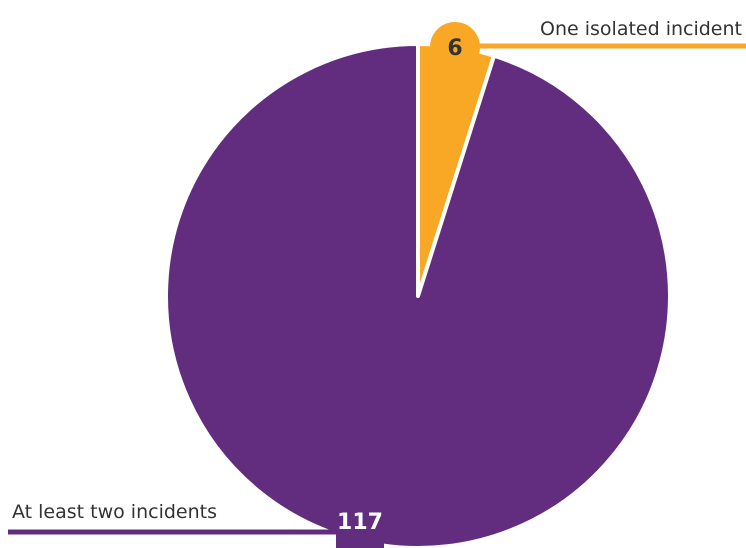 The image size is (746, 548). I want to click on value-label-at-least-two: 117, so click(360, 522).